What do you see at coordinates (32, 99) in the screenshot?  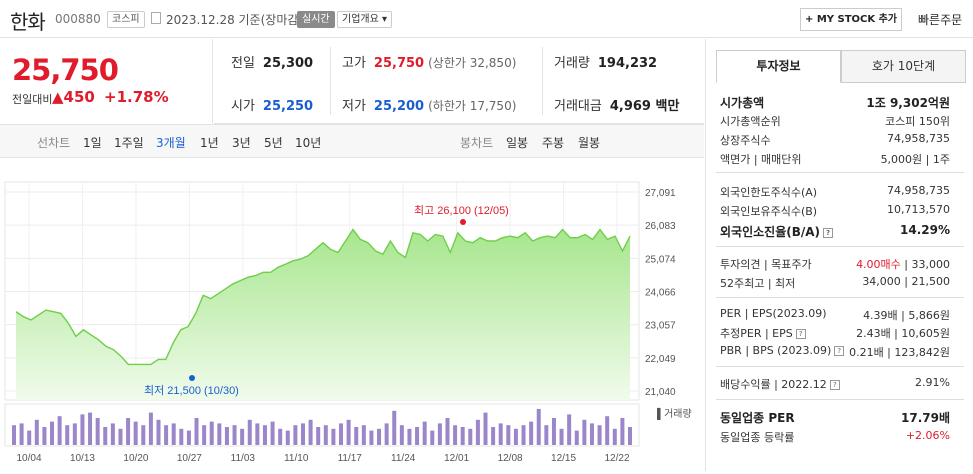 I see `diff-label: 전일대비` at bounding box center [32, 99].